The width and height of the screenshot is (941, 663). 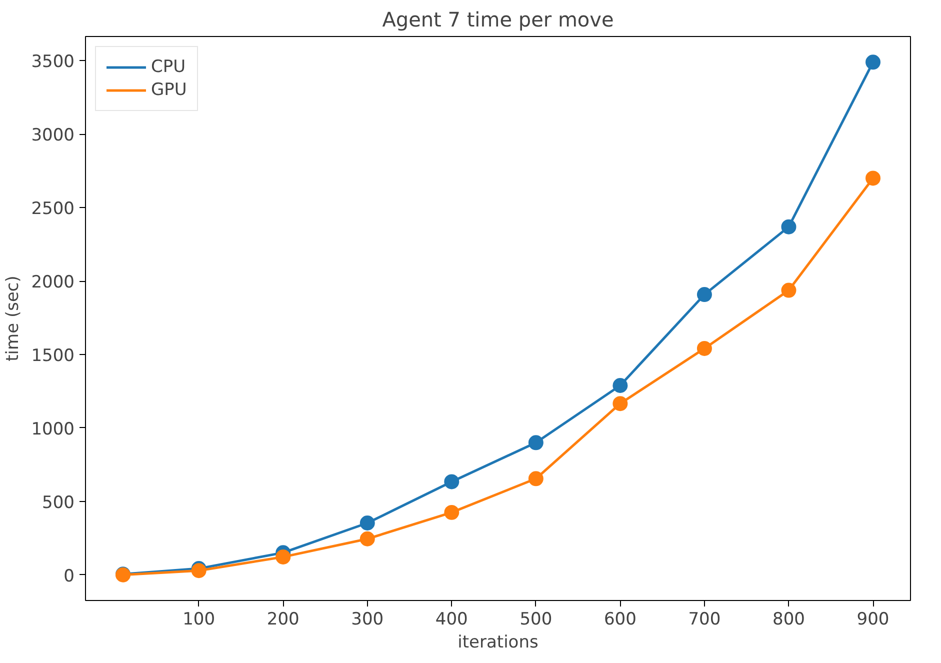 What do you see at coordinates (498, 642) in the screenshot?
I see `x-axis-title: iterations` at bounding box center [498, 642].